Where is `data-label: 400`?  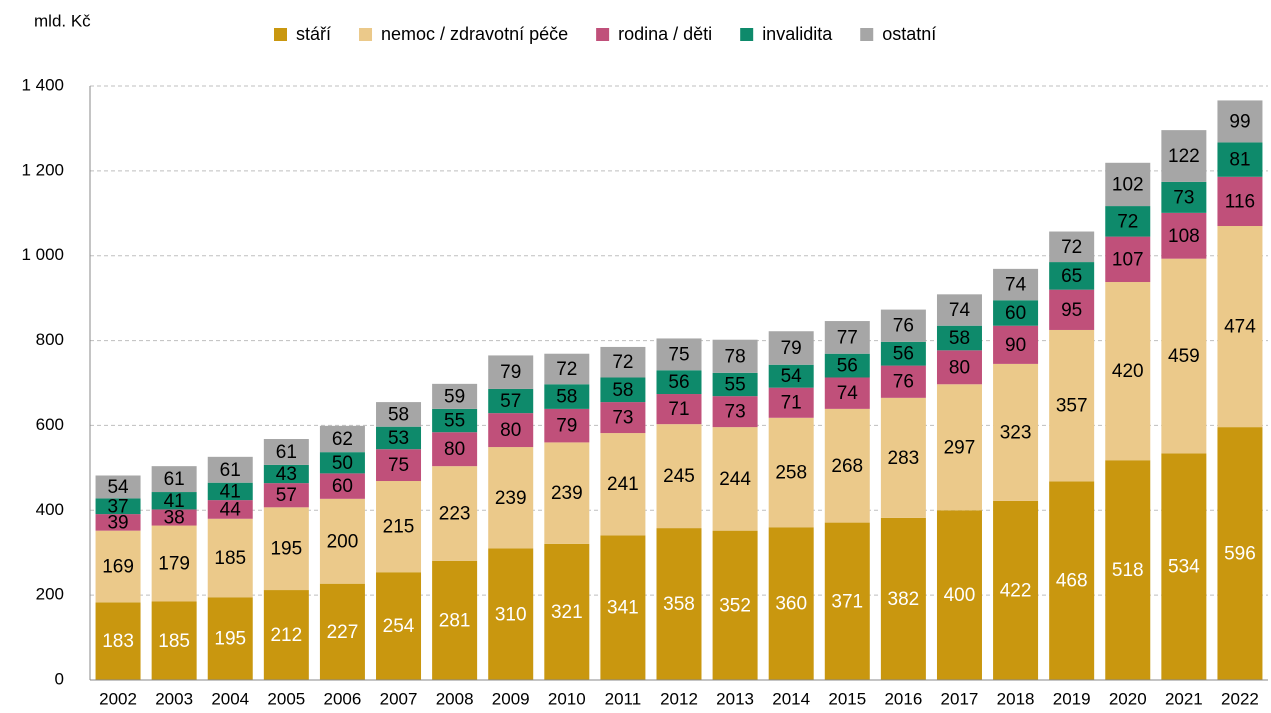 data-label: 400 is located at coordinates (960, 595).